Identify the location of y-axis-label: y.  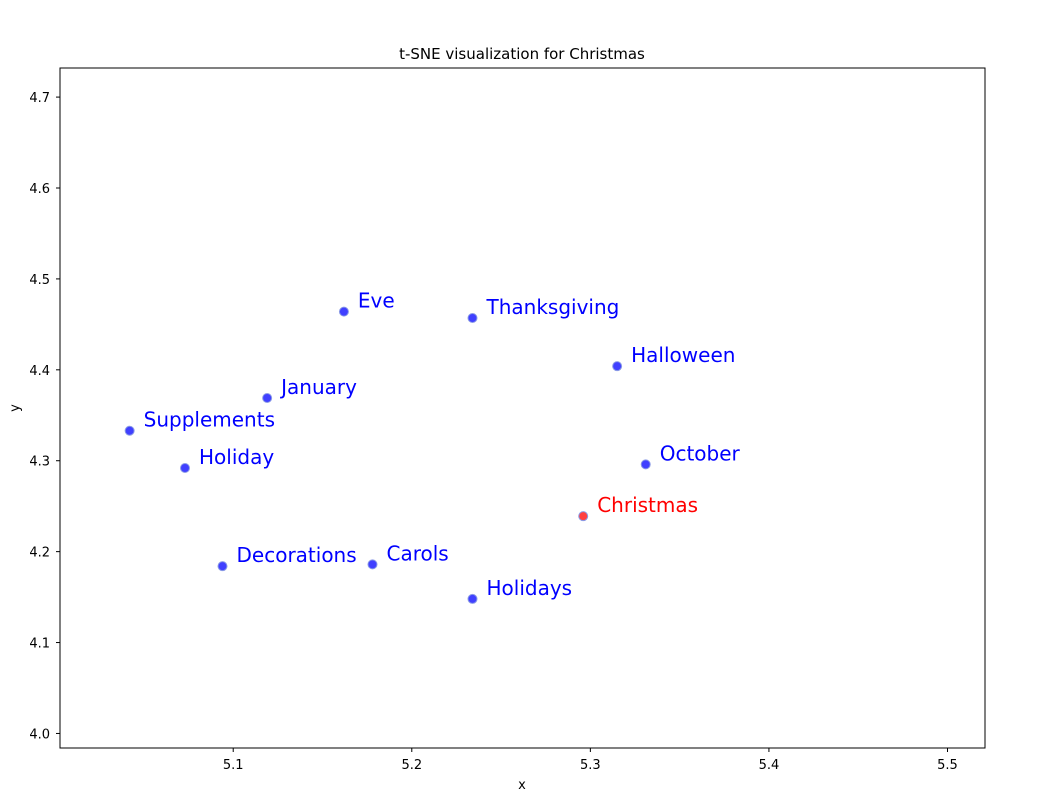
(15, 408).